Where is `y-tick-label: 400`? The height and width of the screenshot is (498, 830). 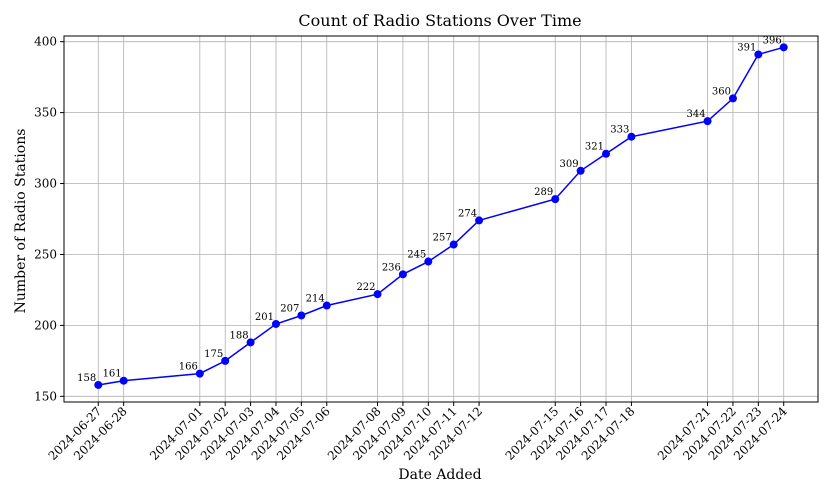 y-tick-label: 400 is located at coordinates (45, 42).